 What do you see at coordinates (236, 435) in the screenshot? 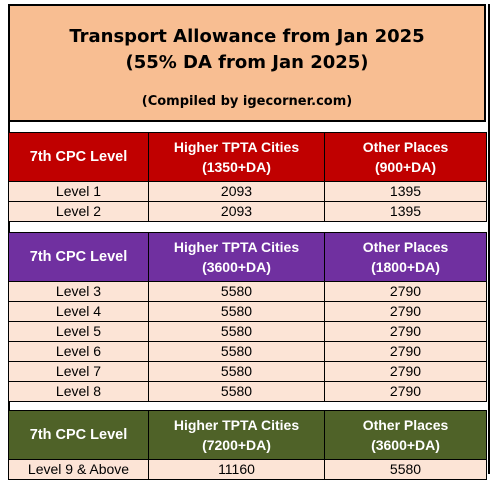
I see `header-higher-tpta: Higher TPTA Cities (7200+DA)` at bounding box center [236, 435].